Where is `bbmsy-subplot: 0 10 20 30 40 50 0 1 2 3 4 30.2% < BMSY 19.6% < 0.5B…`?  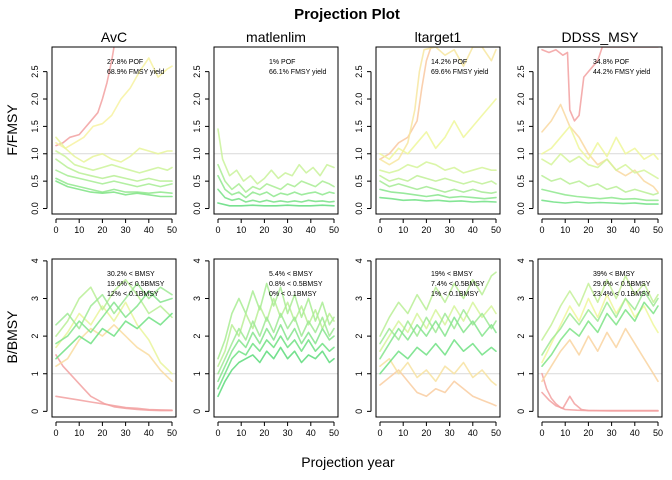
bbmsy-subplot: 0 10 20 30 40 50 0 1 2 3 4 30.2% < BMSY 19.6% < 0.5B… is located at coordinates (103, 348).